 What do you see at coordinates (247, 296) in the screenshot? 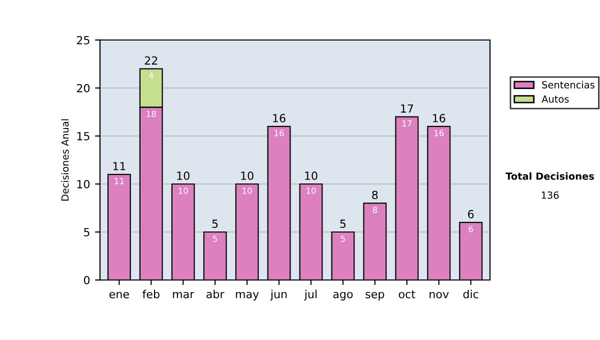
I see `x-tick-label: may` at bounding box center [247, 296].